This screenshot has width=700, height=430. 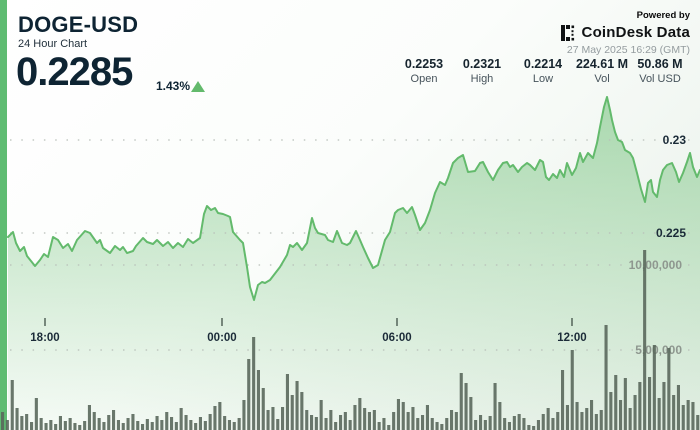 I want to click on stat-high-label: High, so click(x=482, y=79).